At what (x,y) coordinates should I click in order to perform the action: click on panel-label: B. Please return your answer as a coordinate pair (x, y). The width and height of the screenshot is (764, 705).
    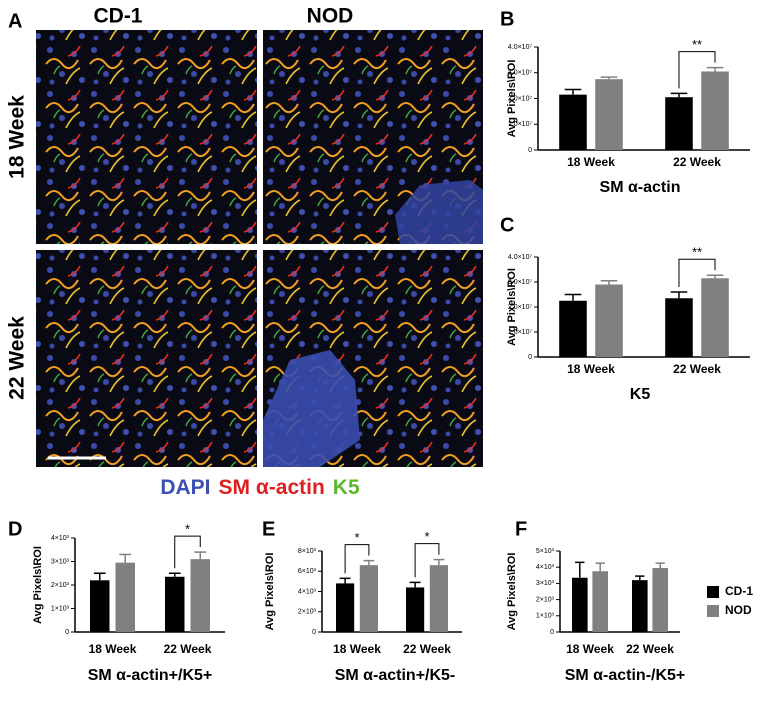
    Looking at the image, I should click on (507, 19).